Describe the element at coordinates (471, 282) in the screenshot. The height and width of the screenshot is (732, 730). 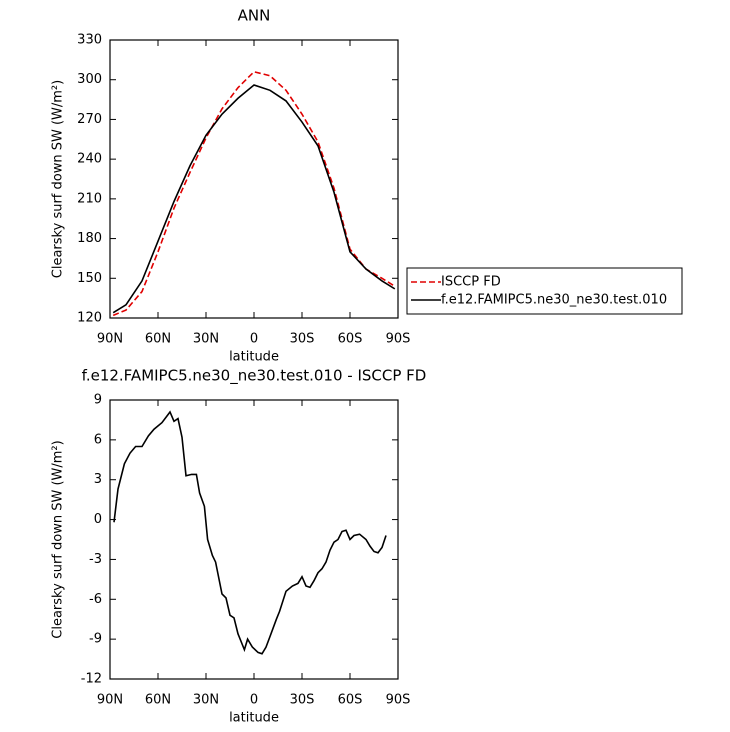
I see `legend-label: ISCCP FD` at that location.